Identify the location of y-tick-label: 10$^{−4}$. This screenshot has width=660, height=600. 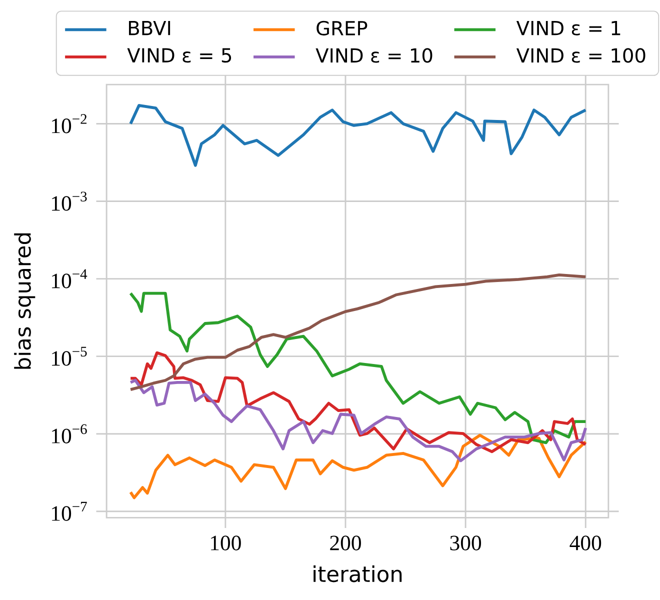
(70, 278).